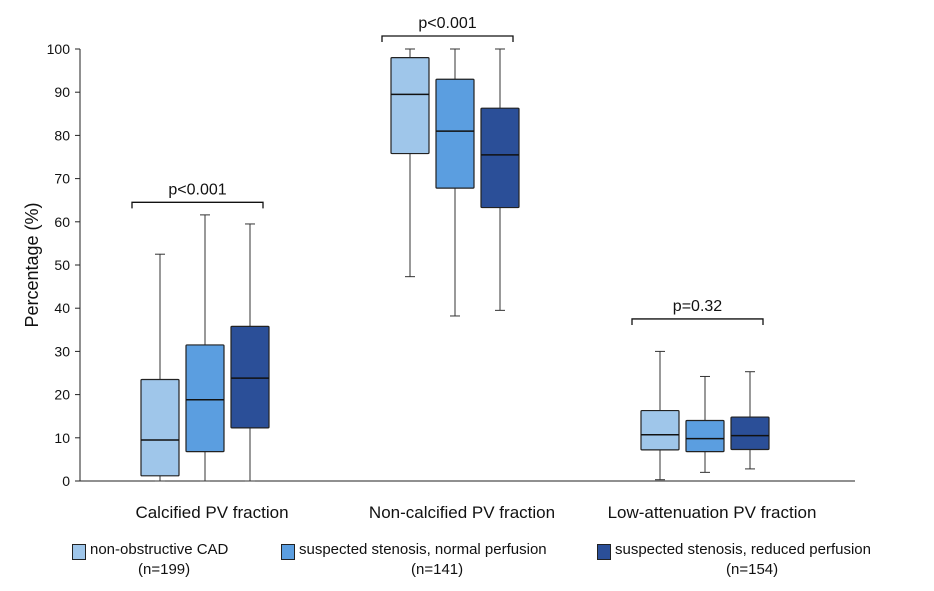  Describe the element at coordinates (211, 512) in the screenshot. I see `category-label: Calcified PV fraction` at that location.